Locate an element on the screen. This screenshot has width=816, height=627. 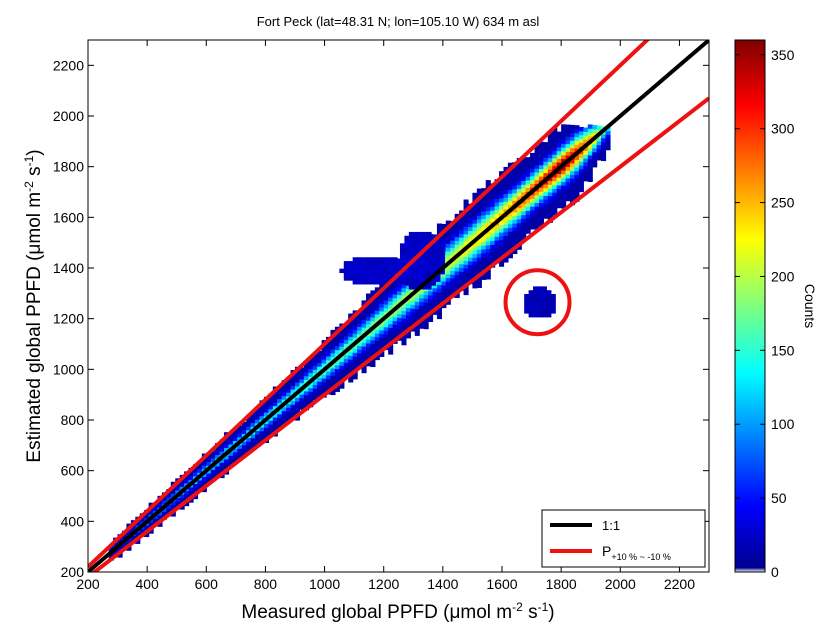
y-axis-label: Estimated global PPFD (μmol m-2 s-1) is located at coordinates (33, 305).